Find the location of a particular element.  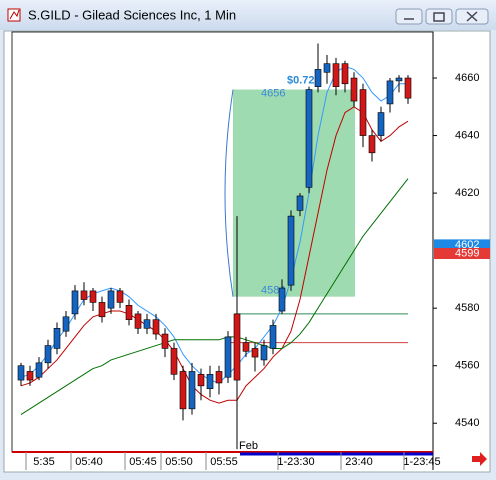

x-tick-label: 05:55 is located at coordinates (224, 462).